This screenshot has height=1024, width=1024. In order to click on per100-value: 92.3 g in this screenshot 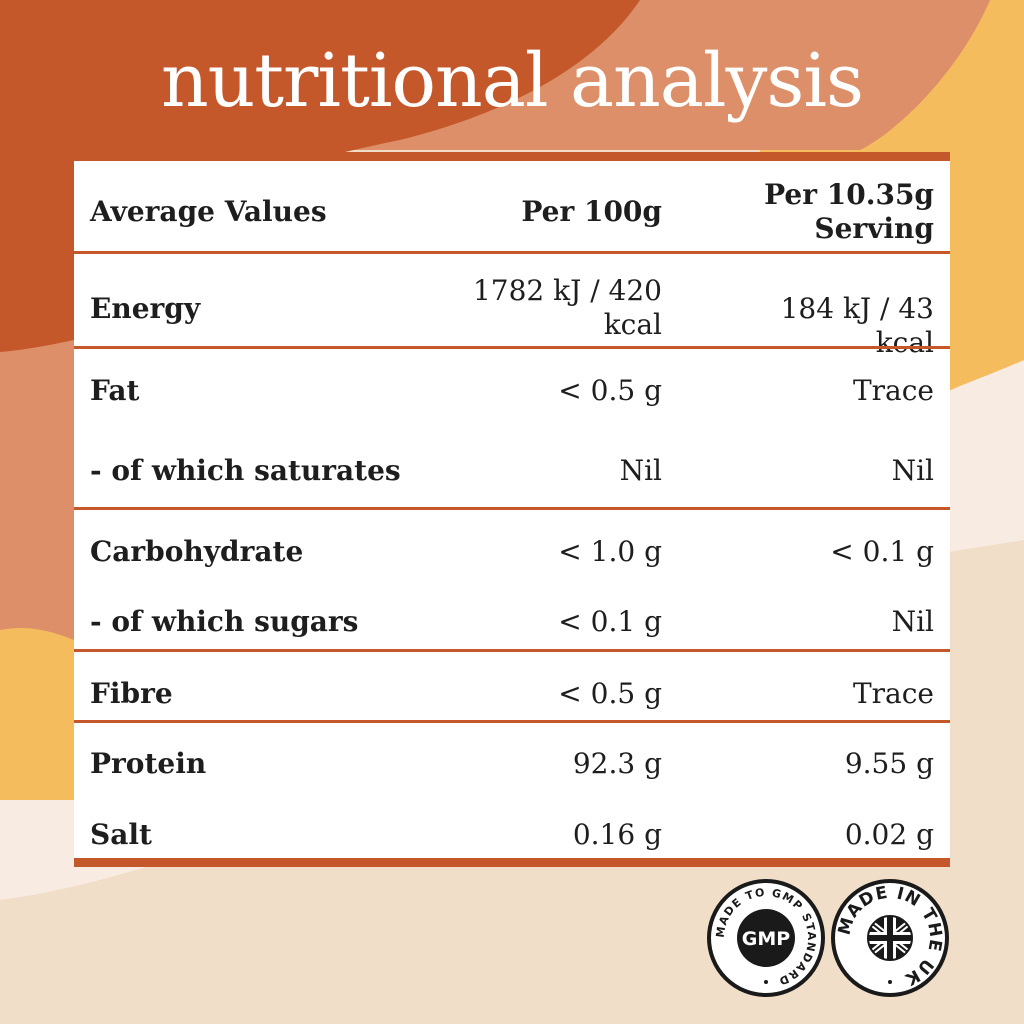, I will do `click(617, 763)`.